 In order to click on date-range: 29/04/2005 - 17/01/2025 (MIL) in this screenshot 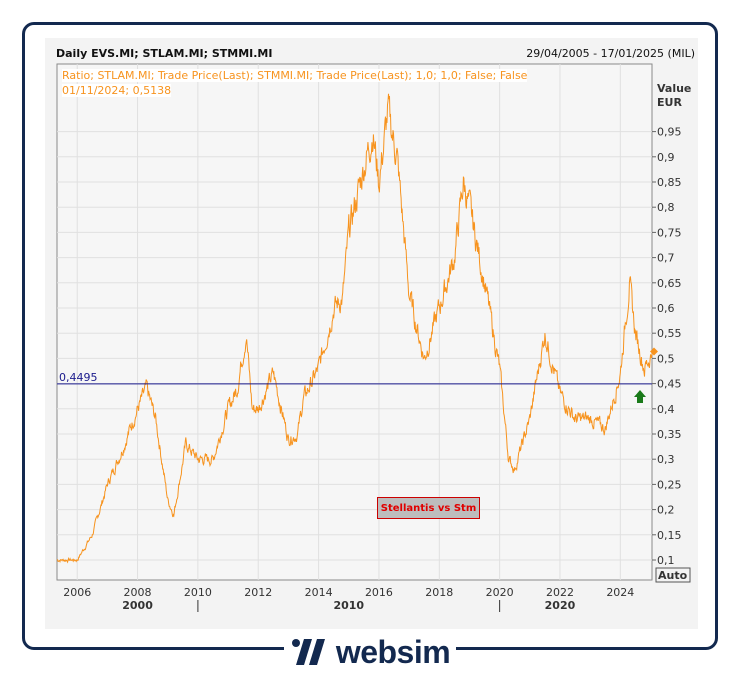, I will do `click(610, 53)`.